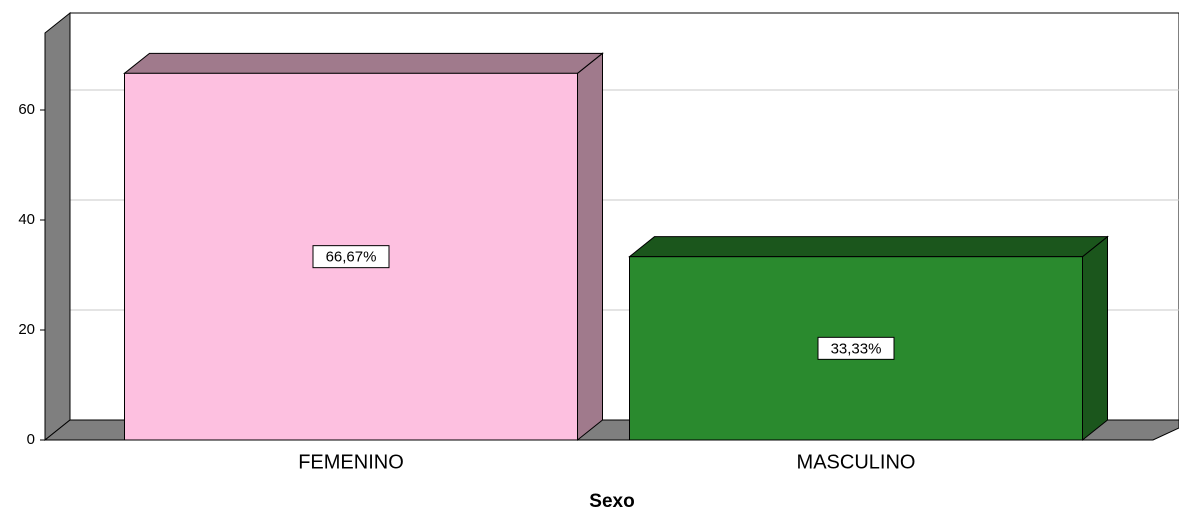 Image resolution: width=1179 pixels, height=514 pixels. Describe the element at coordinates (26, 329) in the screenshot. I see `y-tick-label: 20` at that location.